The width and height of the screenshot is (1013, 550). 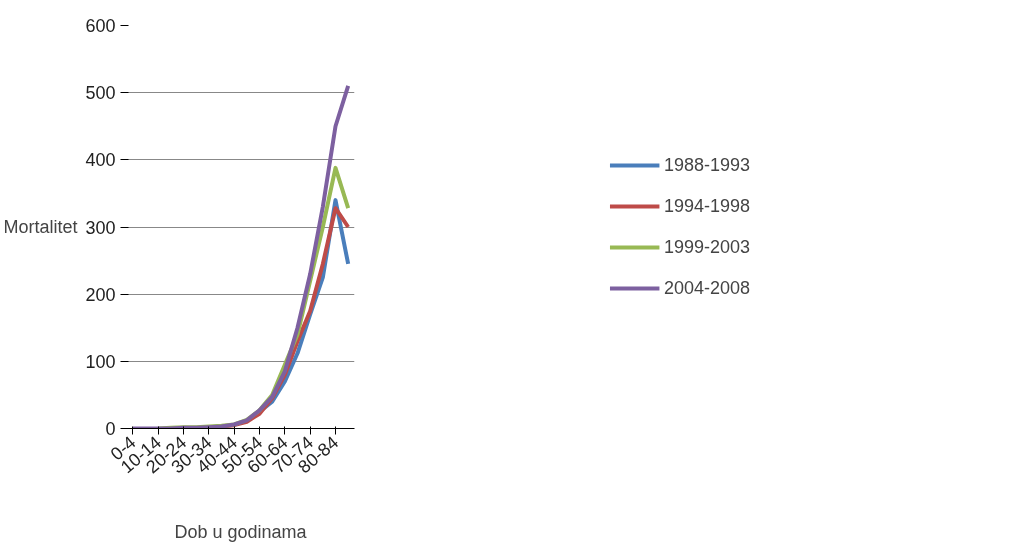 What do you see at coordinates (100, 361) in the screenshot?
I see `y-tick-label: 100` at bounding box center [100, 361].